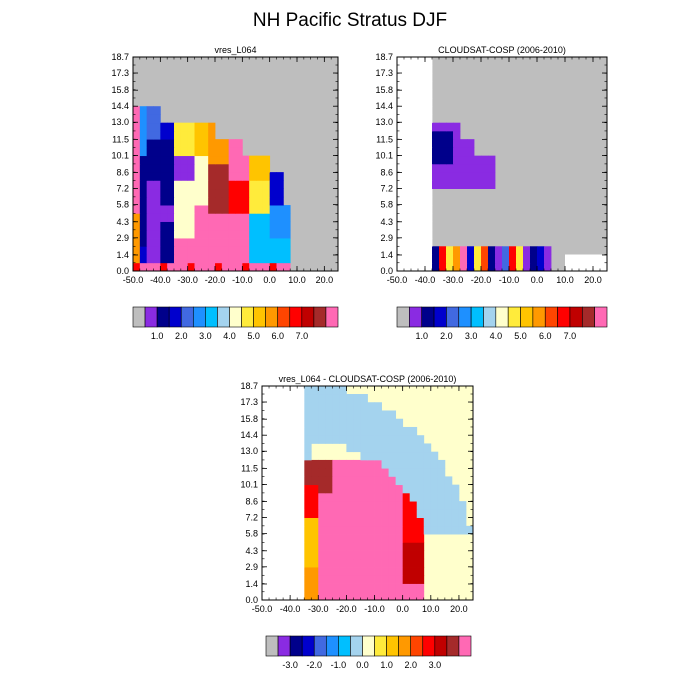 Image resolution: width=700 pixels, height=700 pixels. I want to click on colorbar-label: 4.0, so click(496, 336).